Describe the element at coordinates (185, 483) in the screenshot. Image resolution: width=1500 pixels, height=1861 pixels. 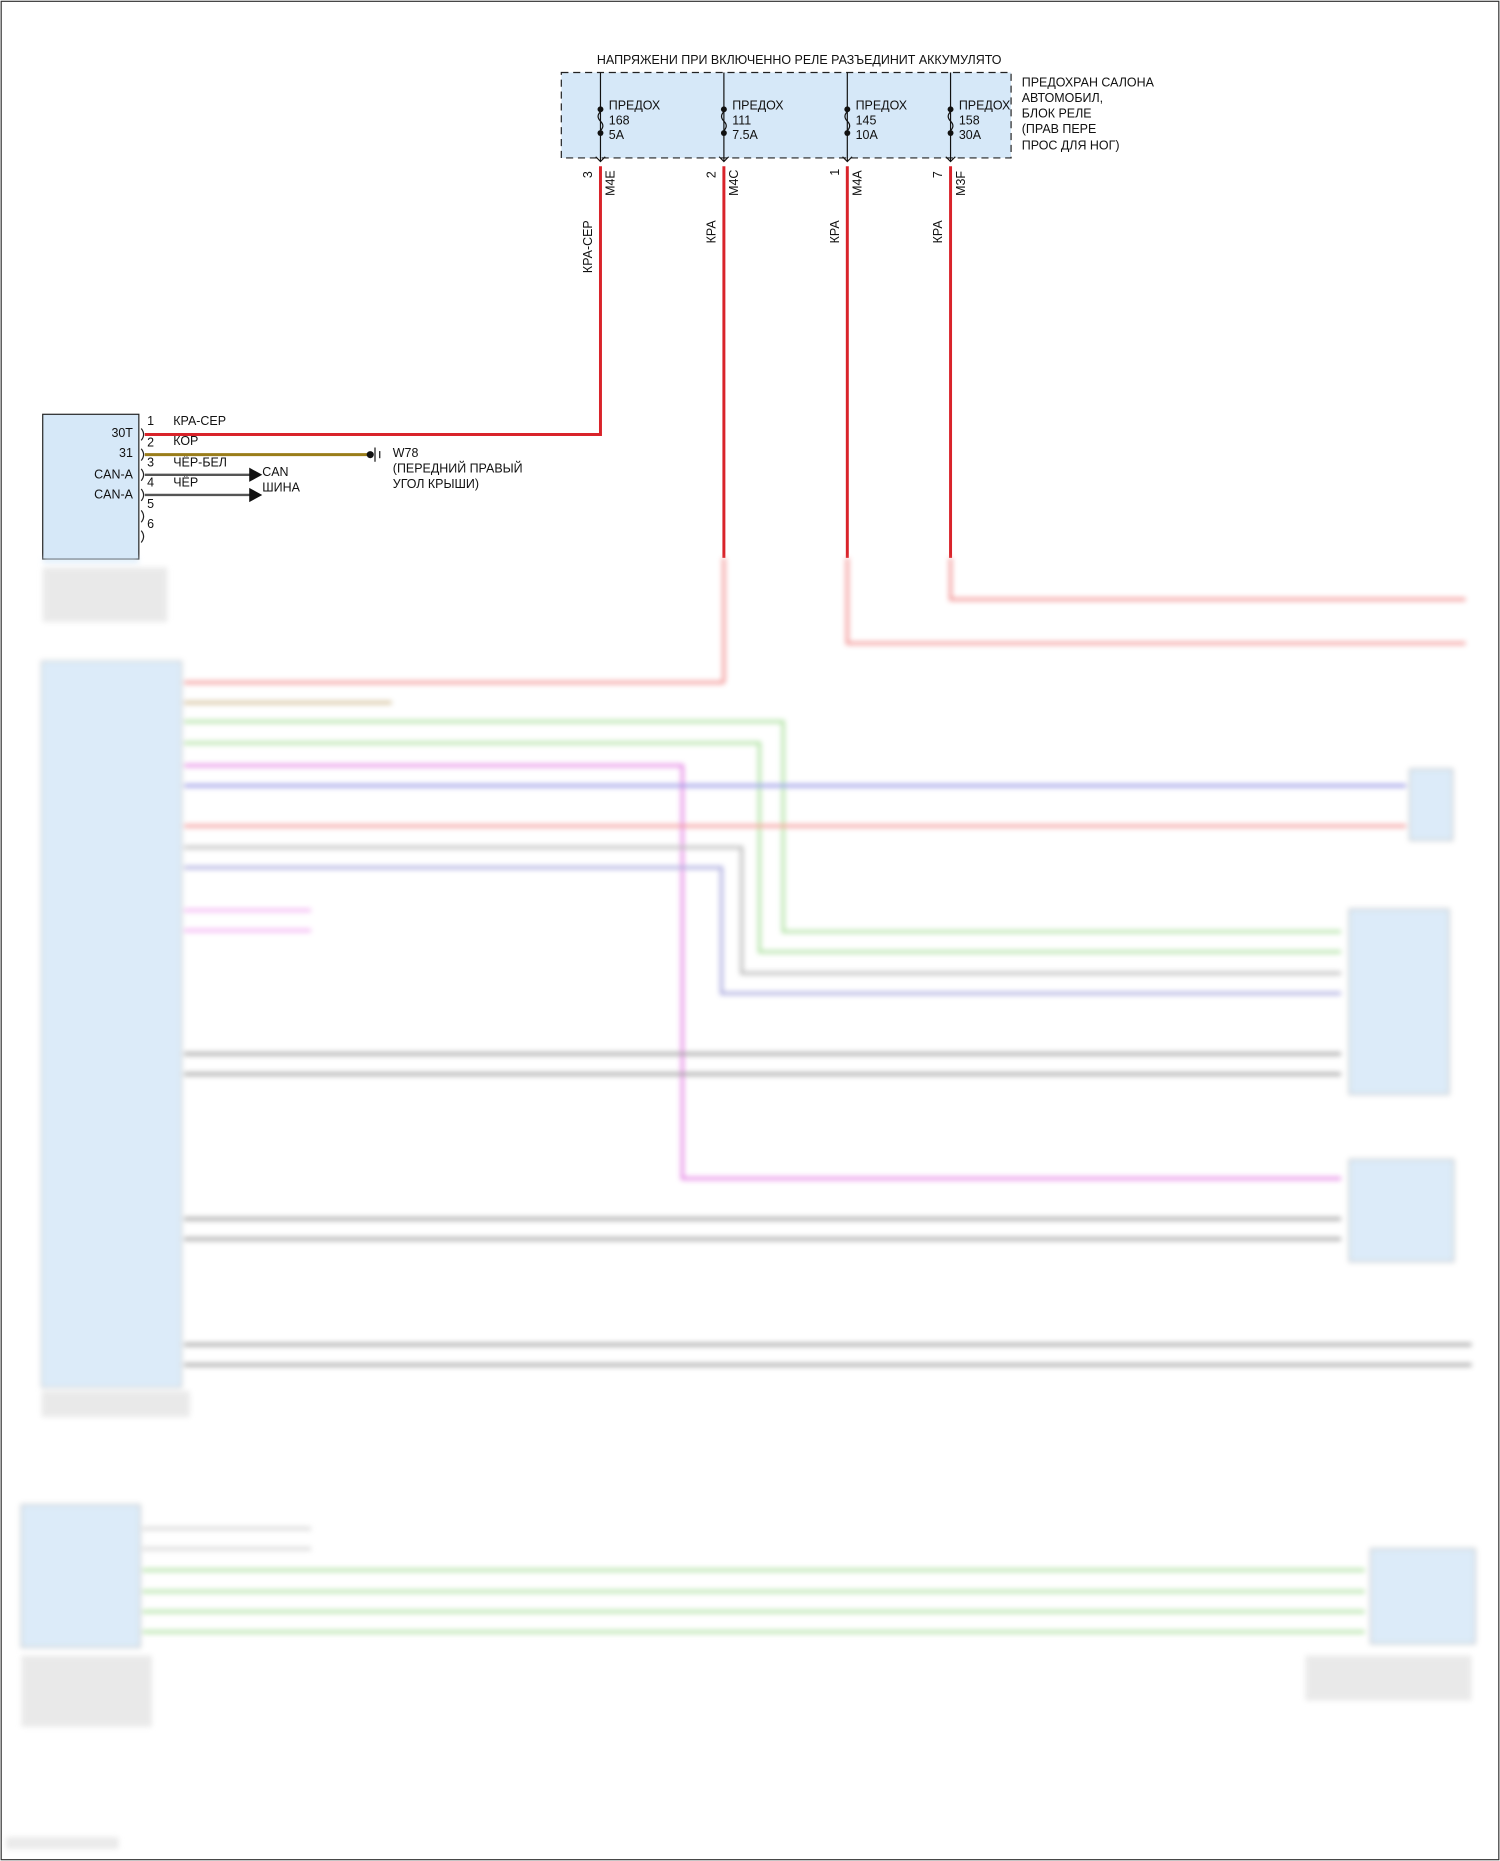
I see `svg-text: ЧЁР` at that location.